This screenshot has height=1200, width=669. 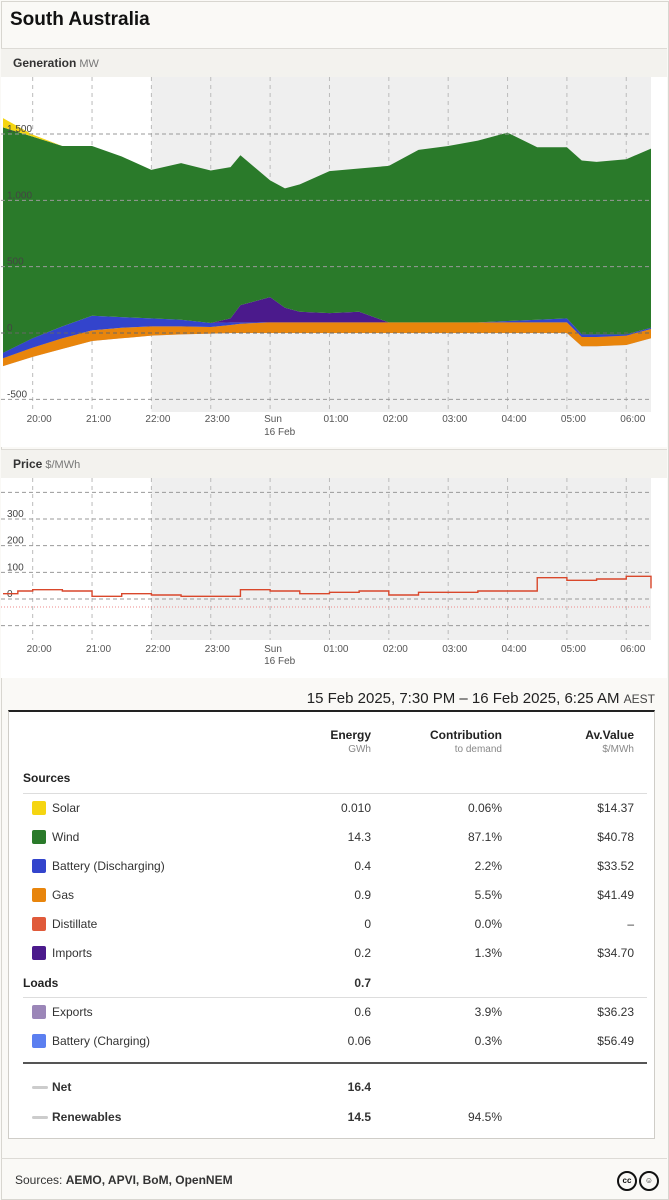 What do you see at coordinates (39, 953) in the screenshot?
I see `swatch-imports` at bounding box center [39, 953].